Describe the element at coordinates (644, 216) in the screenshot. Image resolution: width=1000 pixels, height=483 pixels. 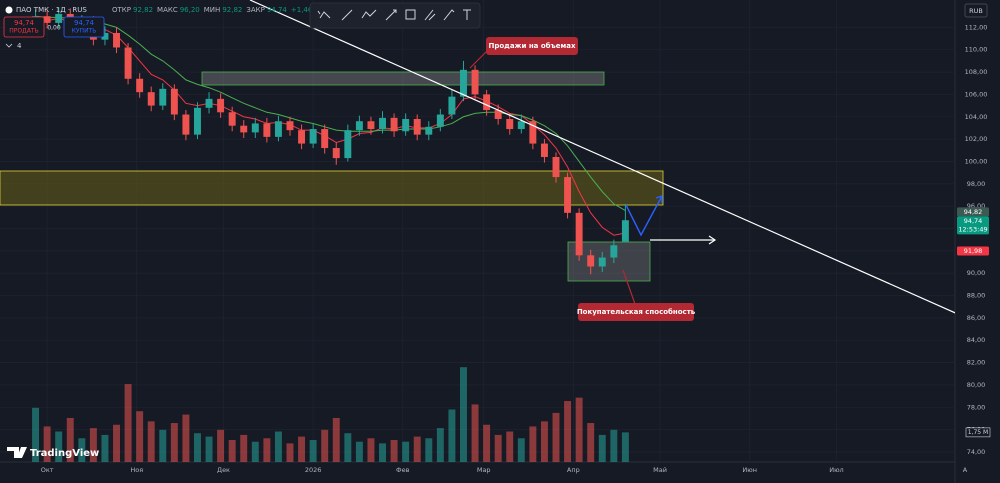
I see `projection` at that location.